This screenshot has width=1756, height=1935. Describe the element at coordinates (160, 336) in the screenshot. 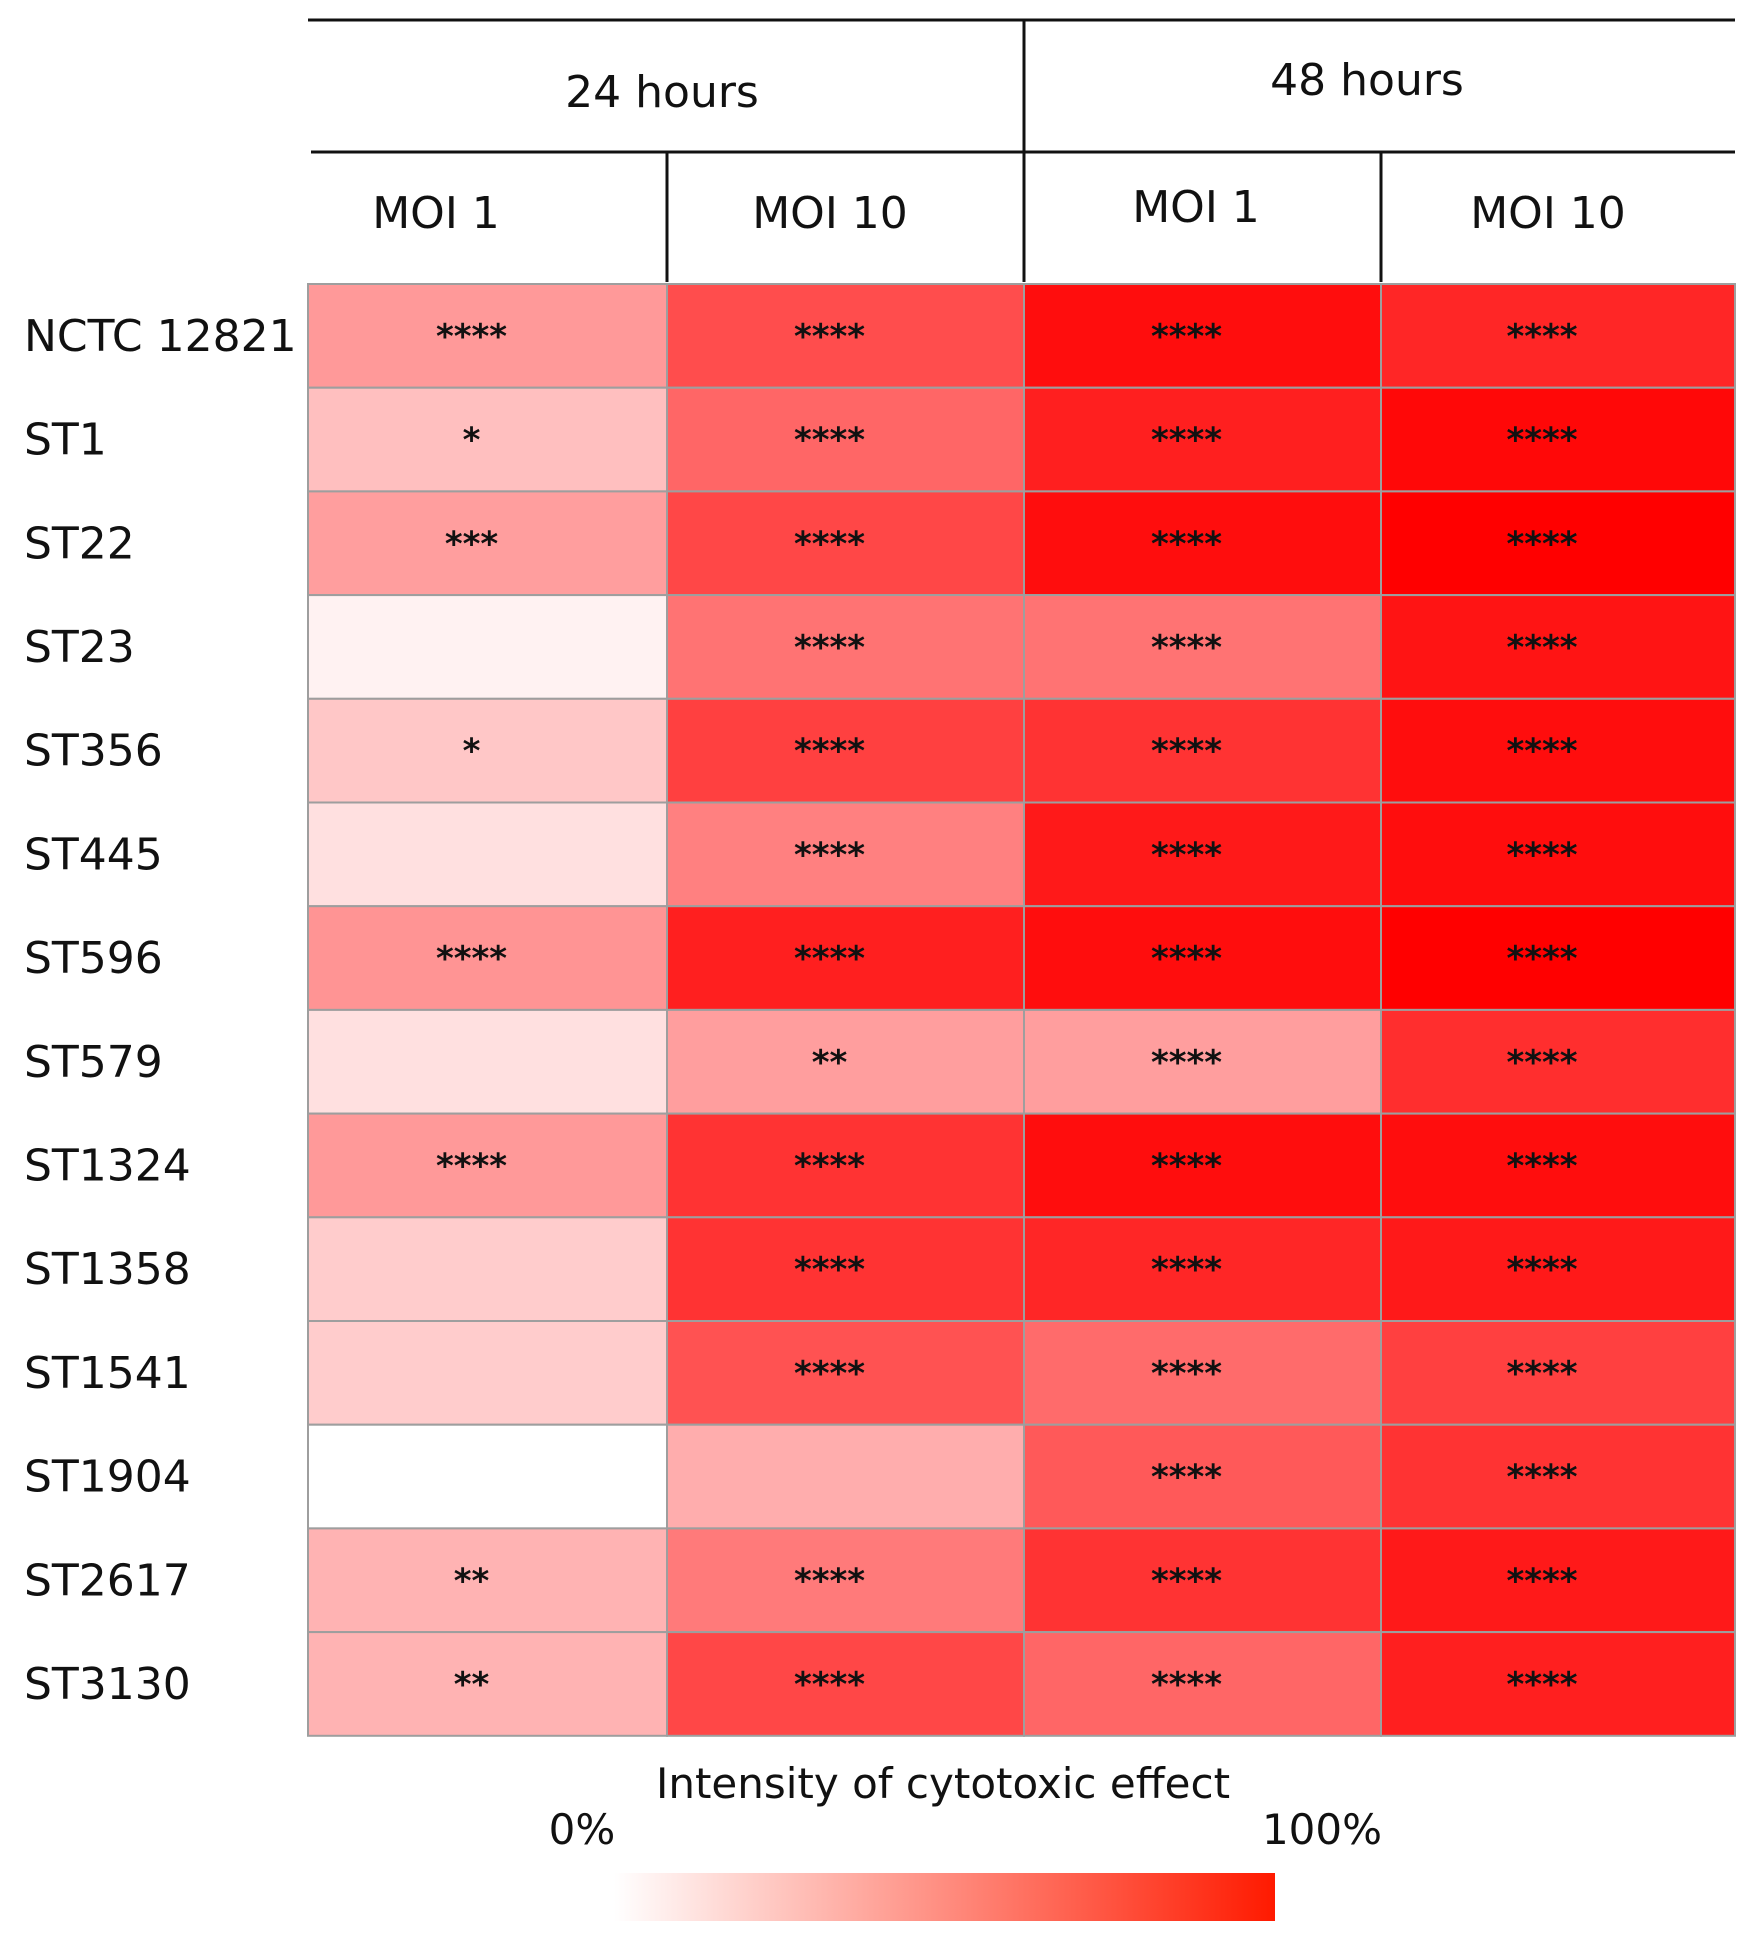

I see `row-label: NCTC 12821` at that location.